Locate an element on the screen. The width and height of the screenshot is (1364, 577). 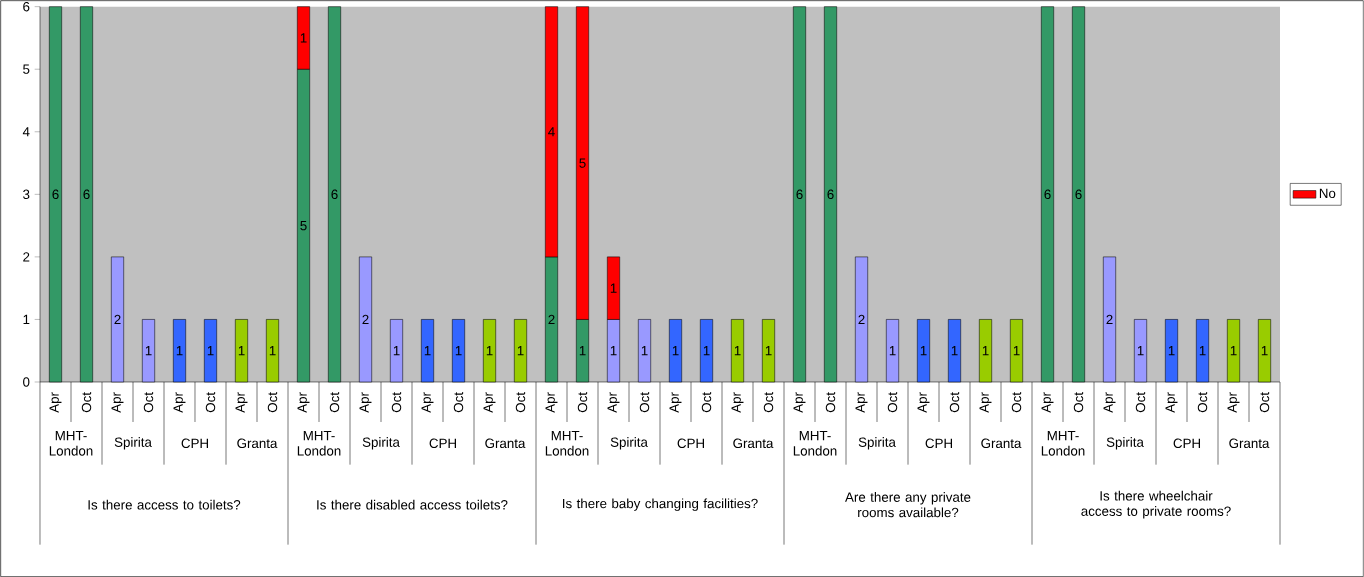
y-tick-label: 5 is located at coordinates (26, 69).